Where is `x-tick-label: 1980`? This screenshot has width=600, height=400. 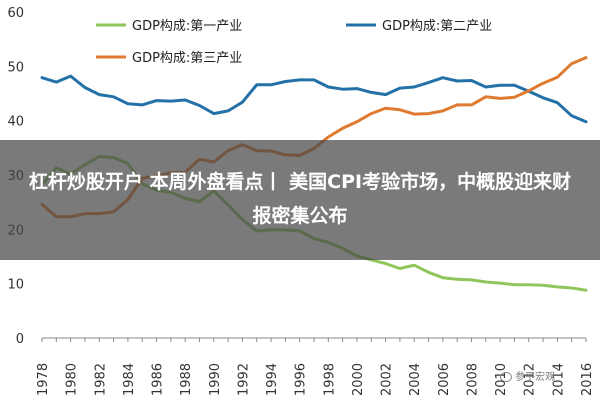 x-tick-label: 1980 is located at coordinates (72, 379).